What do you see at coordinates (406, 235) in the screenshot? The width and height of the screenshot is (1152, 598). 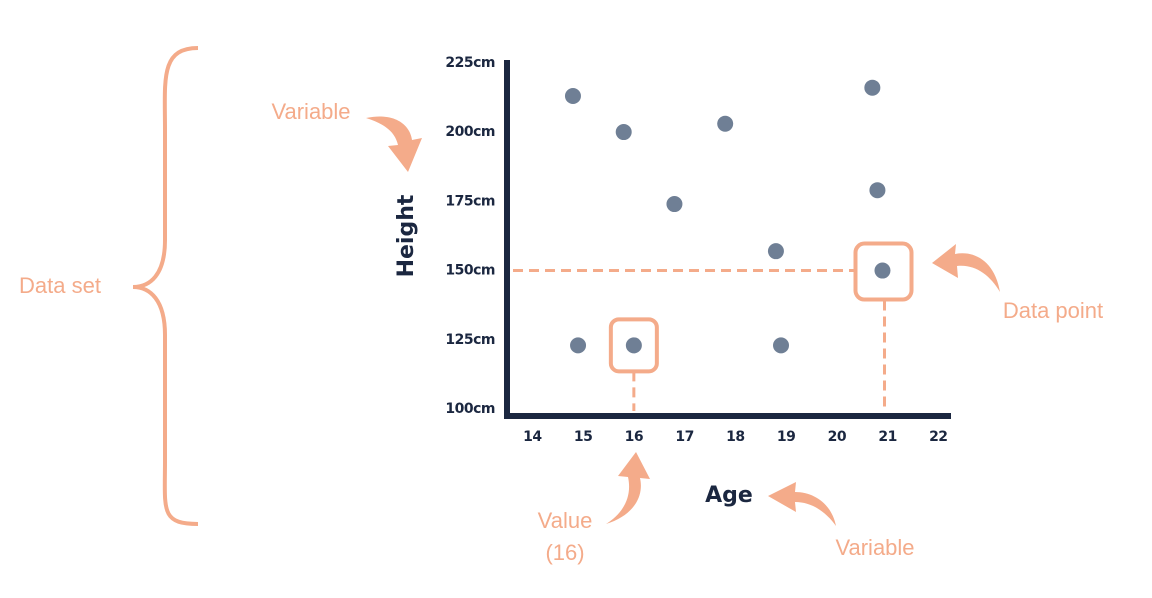 I see `y-axis-label: Height` at bounding box center [406, 235].